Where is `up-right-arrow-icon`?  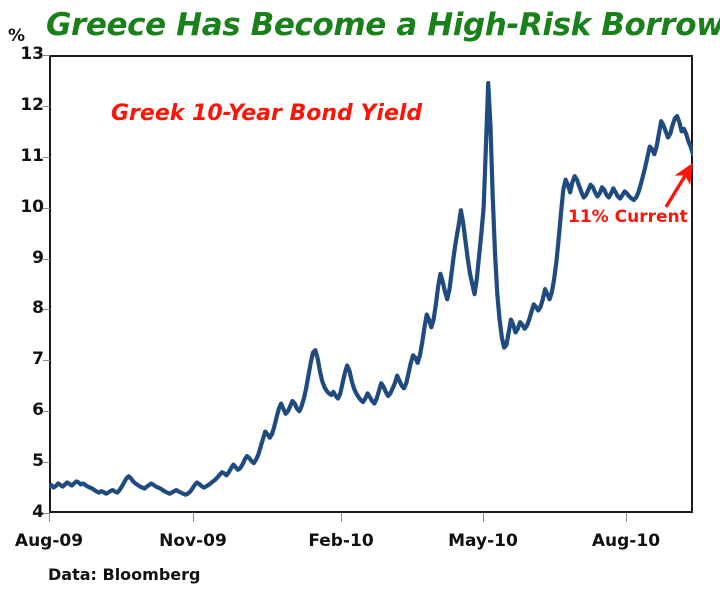
up-right-arrow-icon is located at coordinates (678, 185).